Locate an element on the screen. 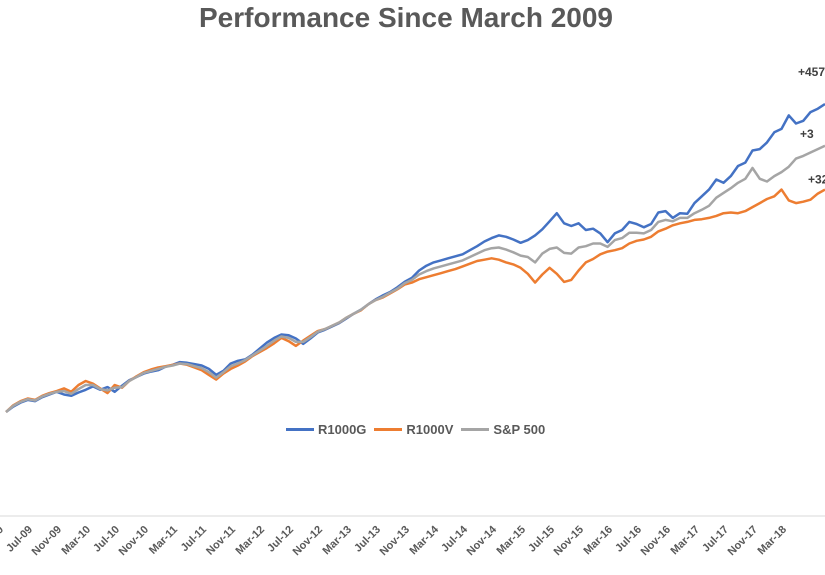 The height and width of the screenshot is (575, 825). legend-label-r1000v: R1000V is located at coordinates (430, 429).